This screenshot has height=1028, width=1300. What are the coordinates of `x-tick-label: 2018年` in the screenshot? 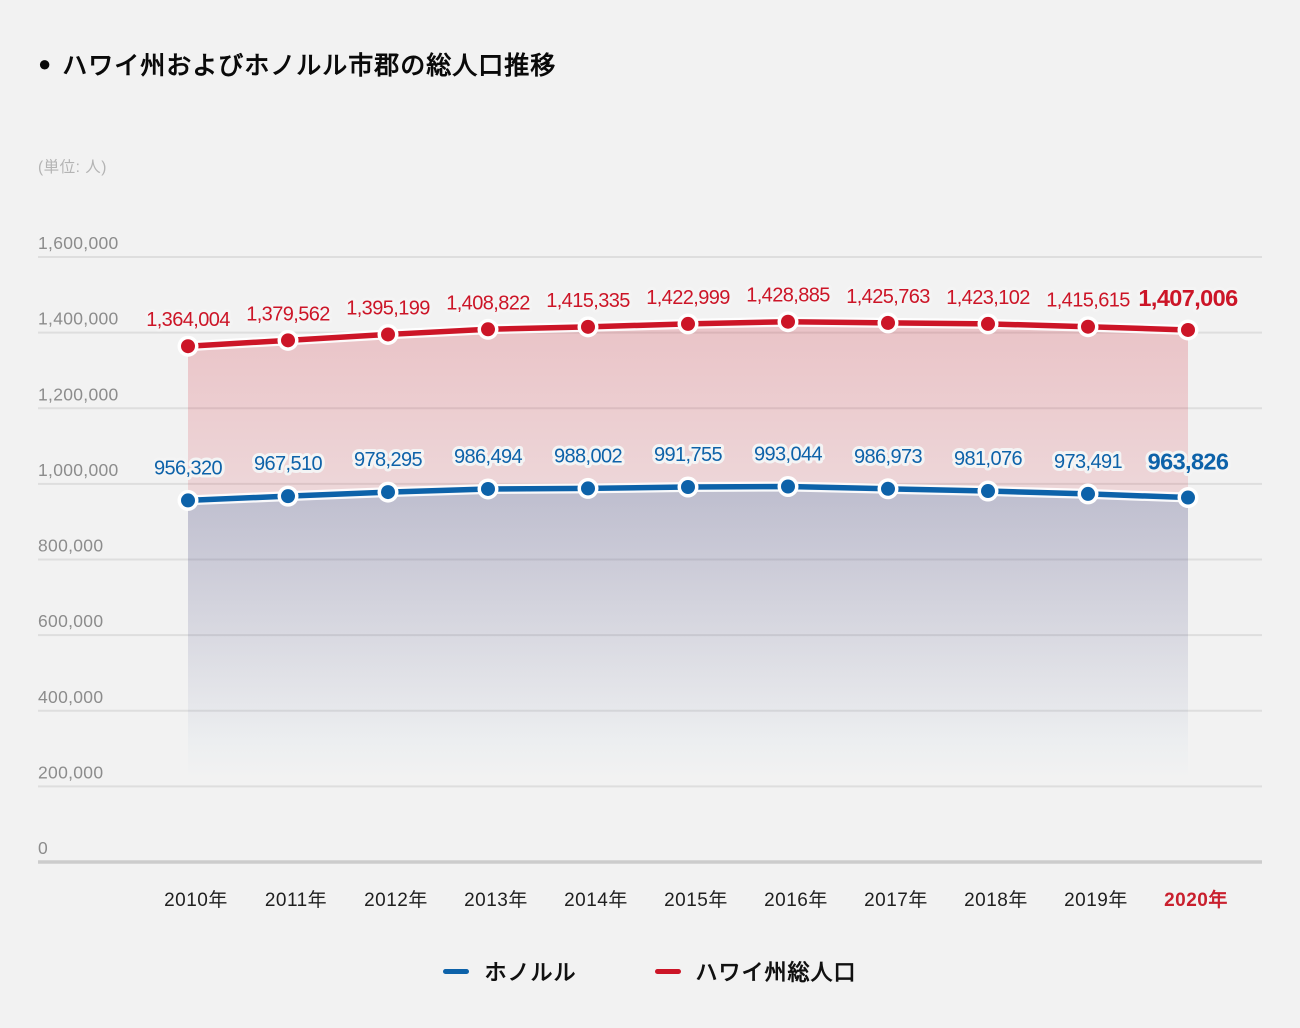 It's located at (996, 900).